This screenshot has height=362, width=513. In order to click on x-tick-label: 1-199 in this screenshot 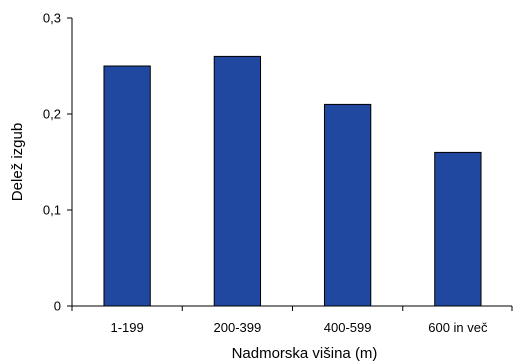, I will do `click(127, 327)`.